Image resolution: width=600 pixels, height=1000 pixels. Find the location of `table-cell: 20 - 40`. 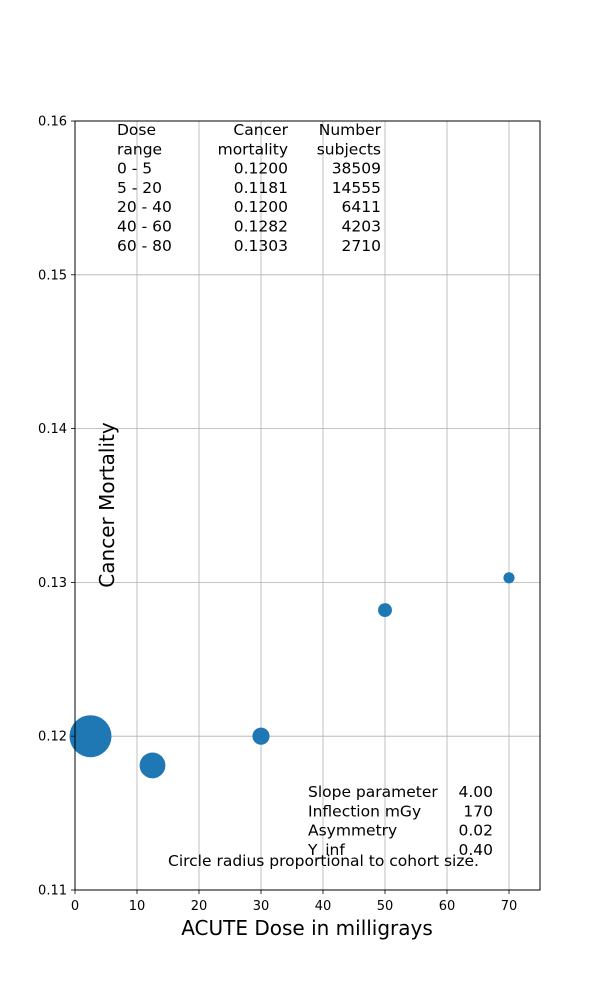

table-cell: 20 - 40 is located at coordinates (144, 207).